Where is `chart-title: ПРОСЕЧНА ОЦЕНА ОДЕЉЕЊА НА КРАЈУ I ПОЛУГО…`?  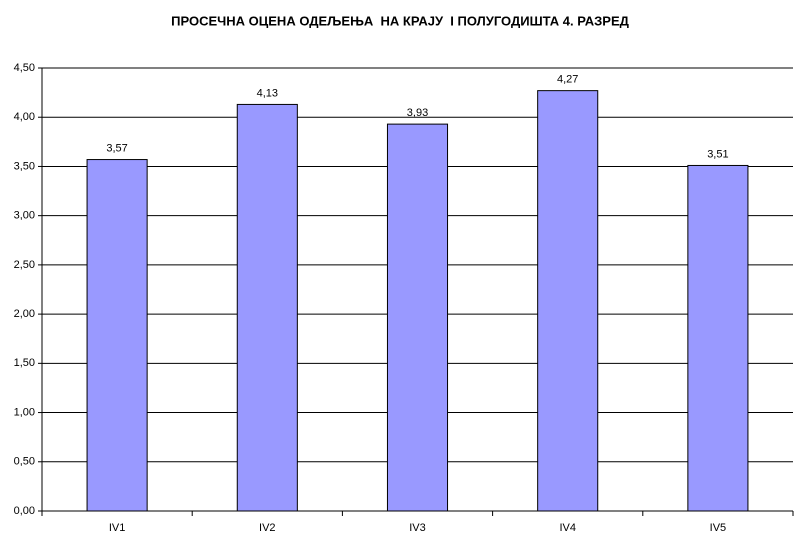 chart-title: ПРОСЕЧНА ОЦЕНА ОДЕЉЕЊА НА КРАЈУ I ПОЛУГО… is located at coordinates (400, 20).